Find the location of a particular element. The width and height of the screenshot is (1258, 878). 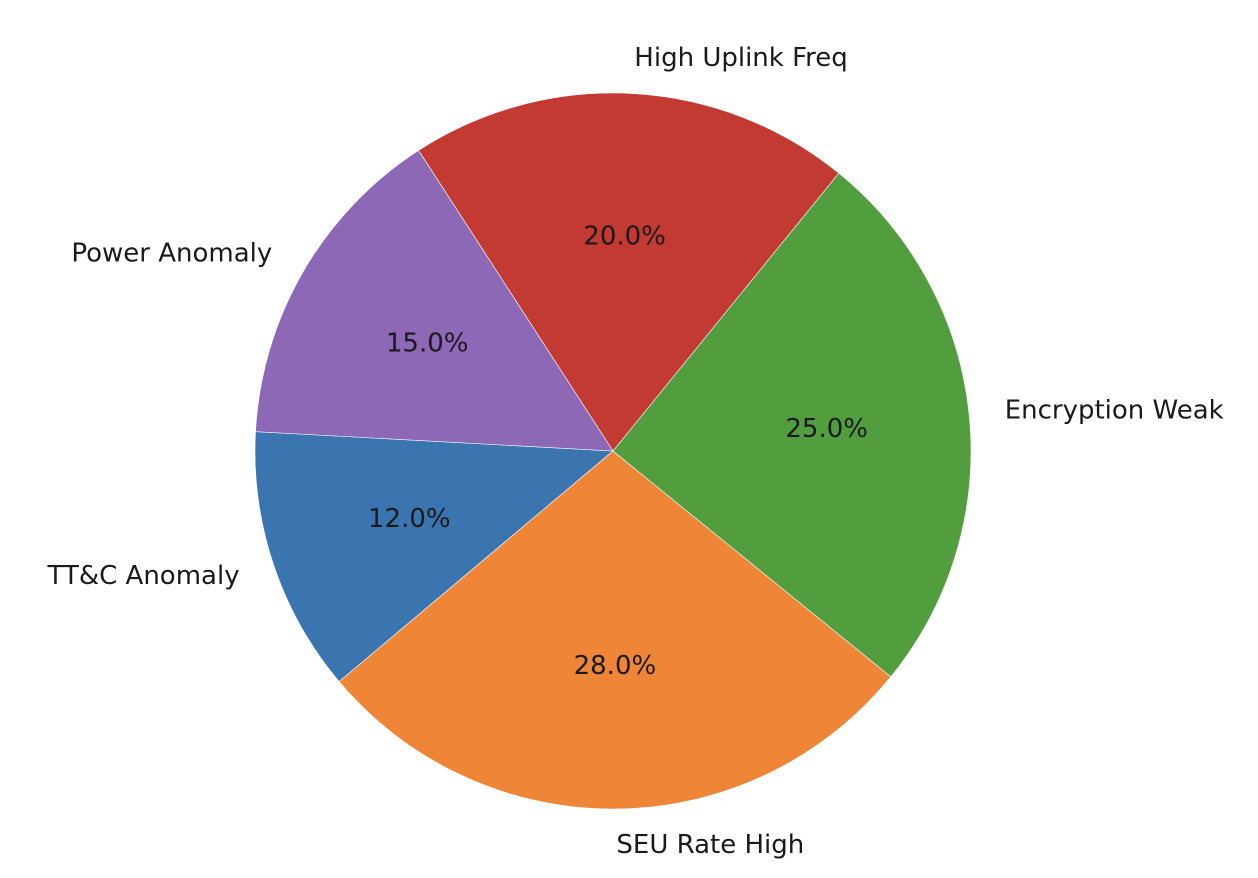

pie-slice-tt-c-anomaly is located at coordinates (434, 557).